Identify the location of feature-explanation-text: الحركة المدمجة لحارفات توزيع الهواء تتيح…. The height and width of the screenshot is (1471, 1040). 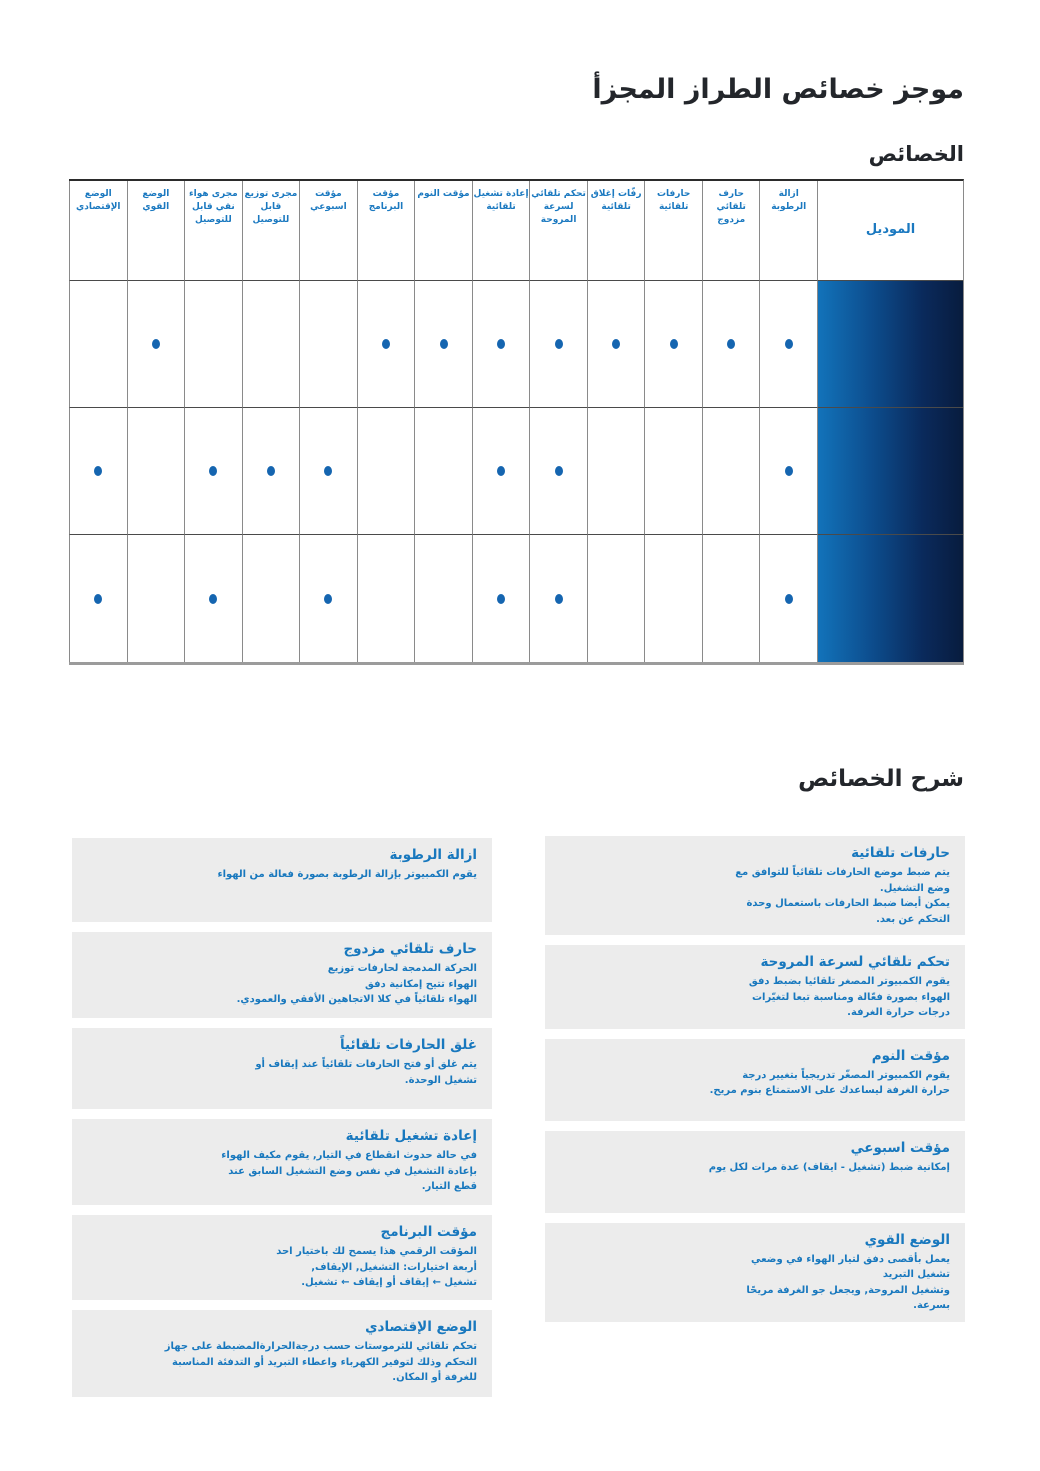
(356, 984).